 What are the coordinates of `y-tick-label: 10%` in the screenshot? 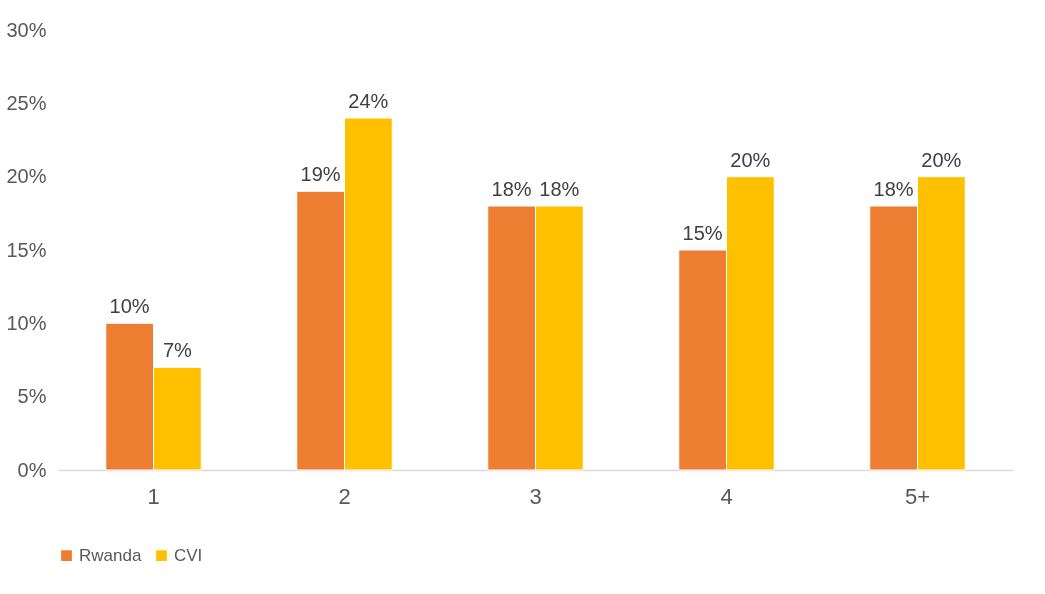 It's located at (26, 322).